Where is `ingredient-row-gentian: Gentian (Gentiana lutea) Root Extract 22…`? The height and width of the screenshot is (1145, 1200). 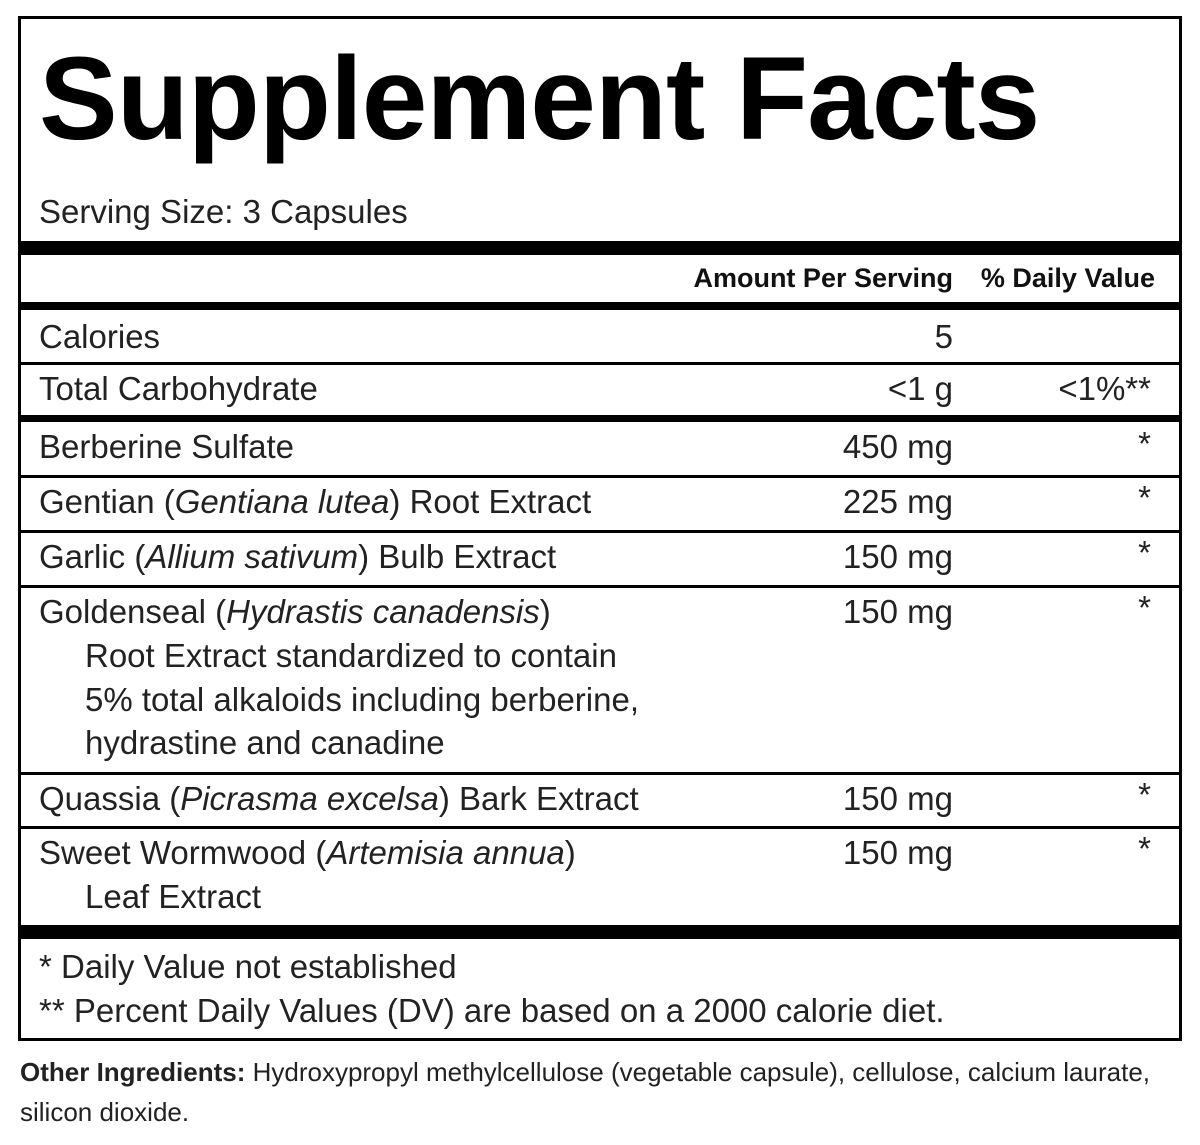 ingredient-row-gentian: Gentian (Gentiana lutea) Root Extract 22… is located at coordinates (600, 504).